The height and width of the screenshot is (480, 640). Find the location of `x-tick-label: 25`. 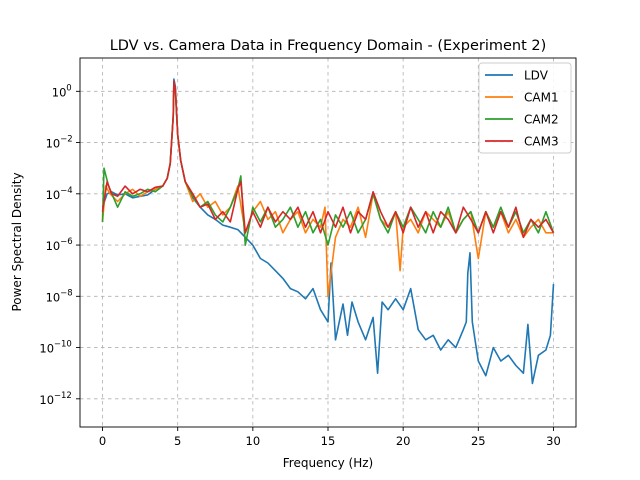

x-tick-label: 25 is located at coordinates (478, 441).